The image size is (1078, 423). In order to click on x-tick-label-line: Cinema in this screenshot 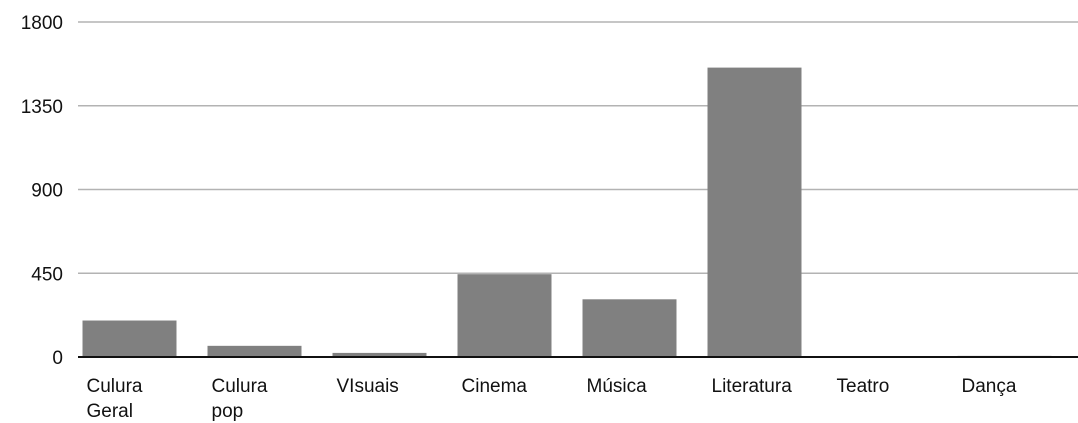, I will do `click(495, 386)`.